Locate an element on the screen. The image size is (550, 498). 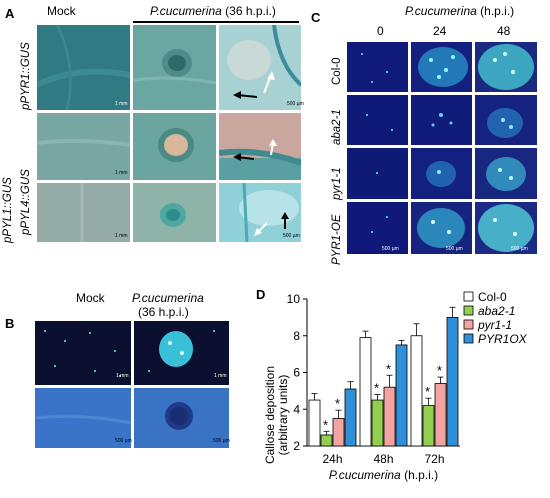
panel-c-label: C is located at coordinates (316, 17).